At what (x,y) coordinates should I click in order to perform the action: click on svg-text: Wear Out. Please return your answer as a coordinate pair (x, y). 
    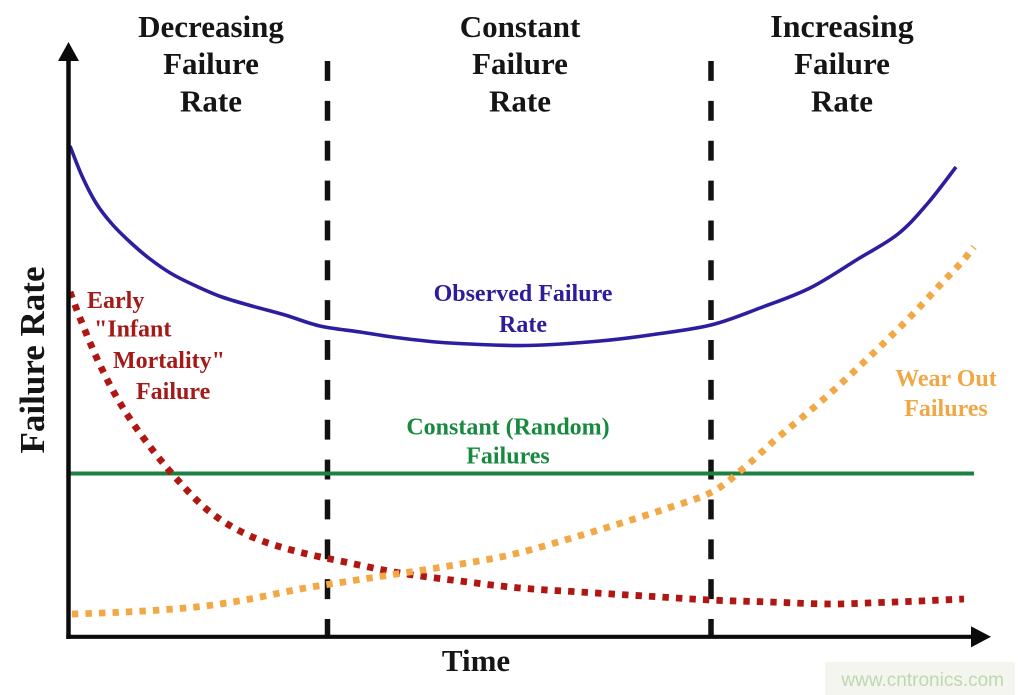
    Looking at the image, I should click on (946, 379).